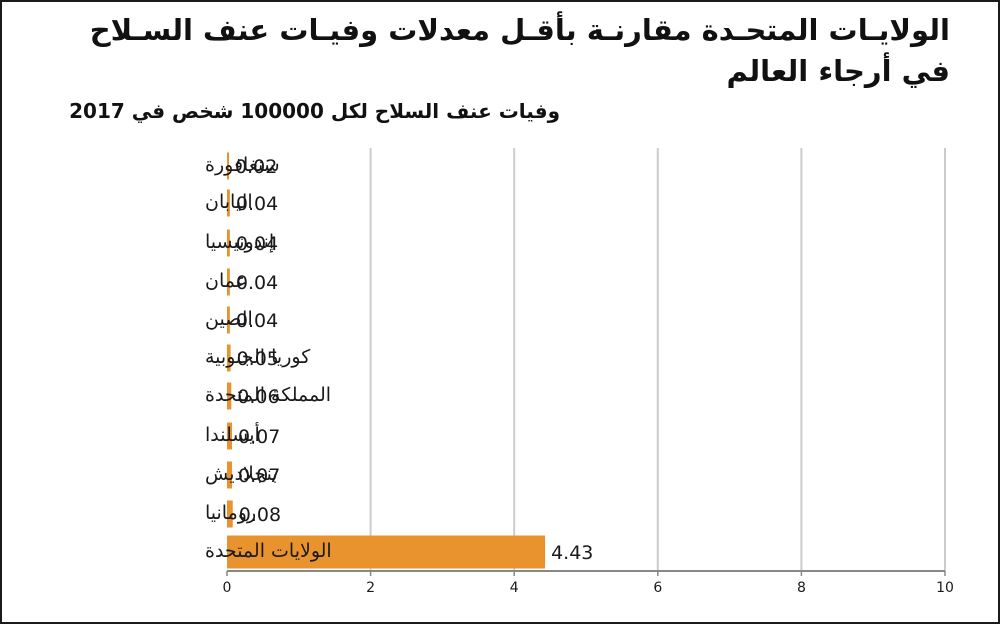 This screenshot has width=1000, height=624. What do you see at coordinates (314, 111) in the screenshot?
I see `chart-subtitle: وفيات عنف السلاح لكل 100000 شخص في 2017` at bounding box center [314, 111].